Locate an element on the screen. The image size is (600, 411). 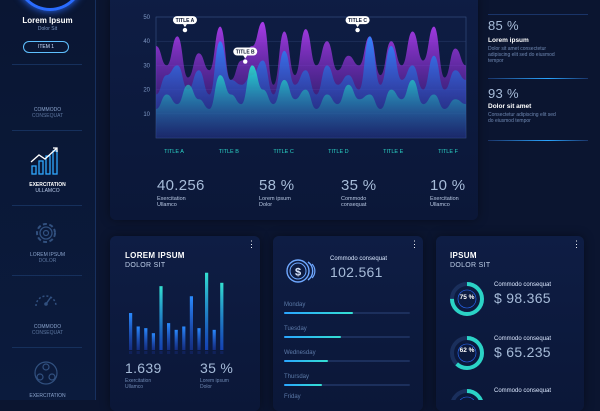
day-label: Monday is located at coordinates (295, 305).